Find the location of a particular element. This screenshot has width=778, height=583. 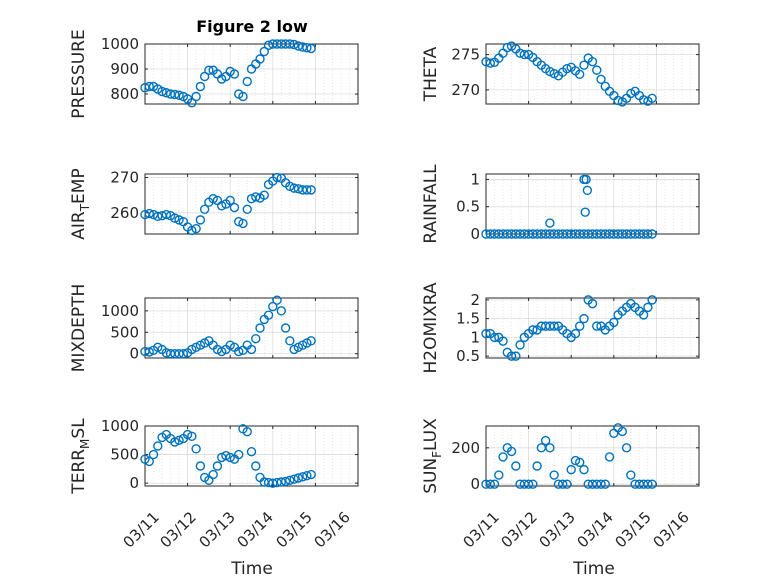

subplot: 270 275 THETA is located at coordinates (560, 74).